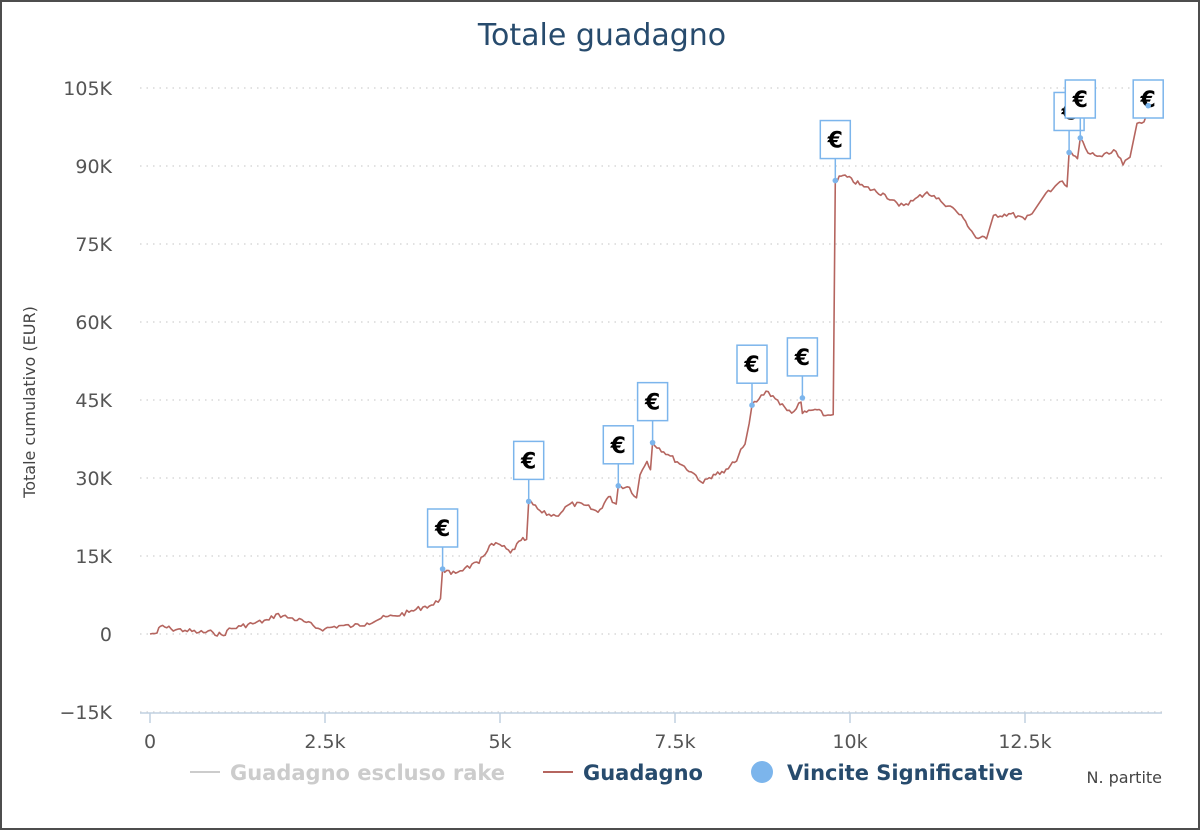 The width and height of the screenshot is (1200, 832). I want to click on y-tick-label: 75K, so click(93, 245).